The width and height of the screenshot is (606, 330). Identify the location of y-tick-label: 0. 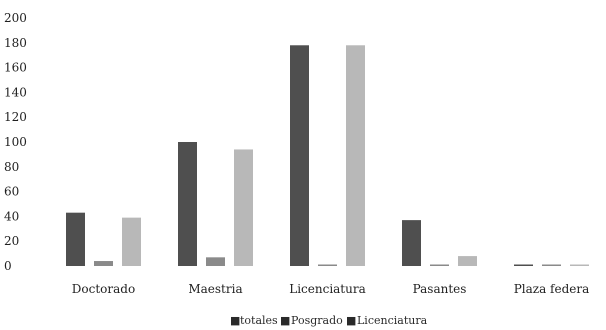
(8, 266).